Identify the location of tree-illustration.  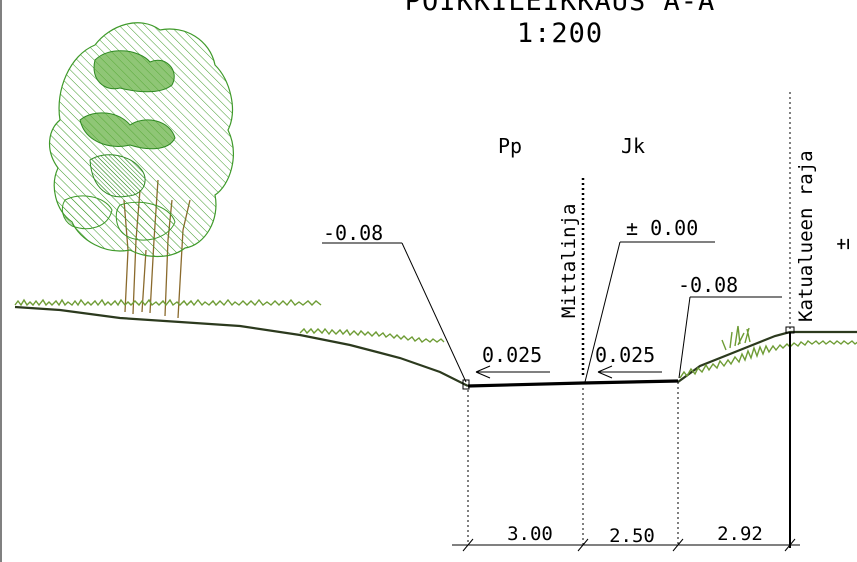
(141, 170).